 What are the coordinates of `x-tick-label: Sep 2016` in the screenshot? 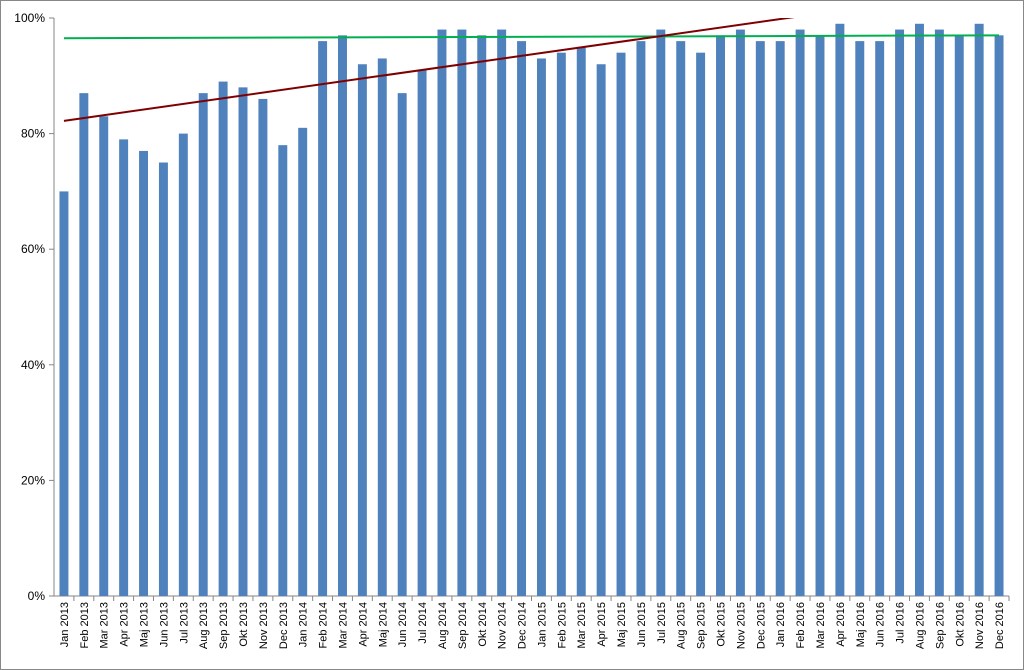 It's located at (940, 625).